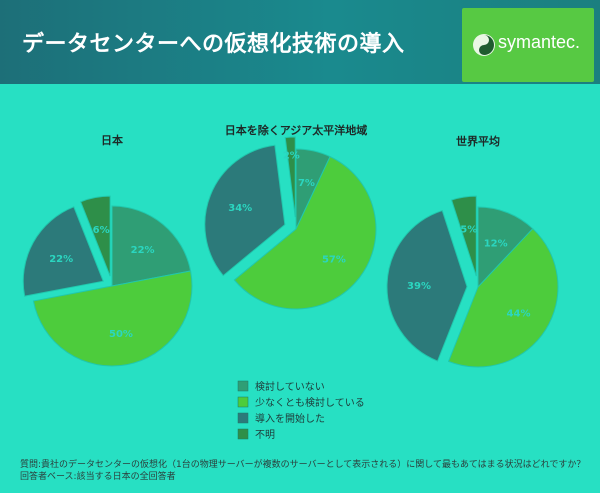 This screenshot has width=600, height=493. I want to click on legend-label-not-considered: 検討していない, so click(290, 386).